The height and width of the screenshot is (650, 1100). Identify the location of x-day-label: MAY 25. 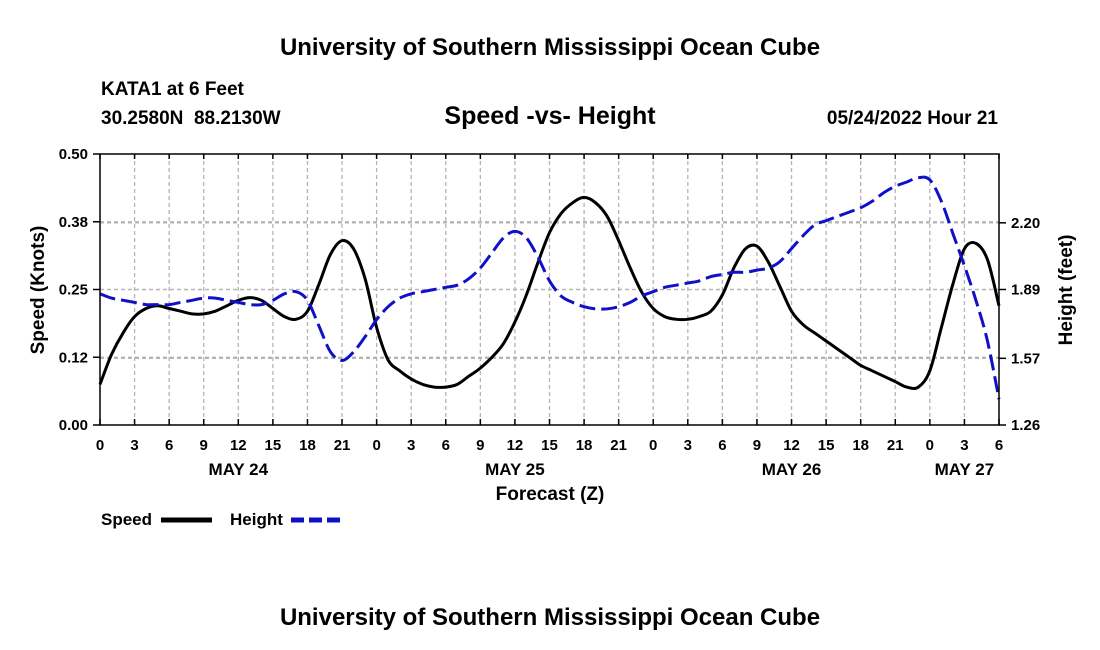
(515, 469).